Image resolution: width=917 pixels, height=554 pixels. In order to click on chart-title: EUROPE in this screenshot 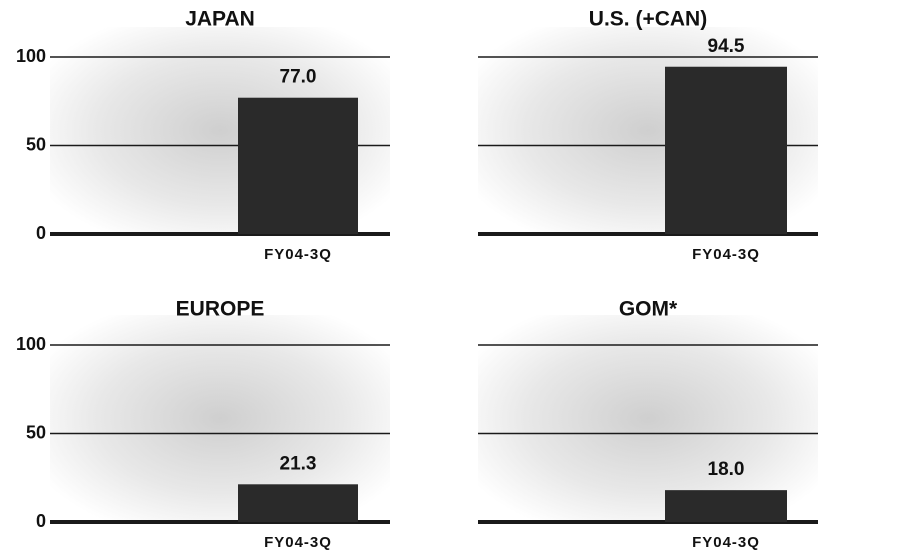, I will do `click(220, 309)`.